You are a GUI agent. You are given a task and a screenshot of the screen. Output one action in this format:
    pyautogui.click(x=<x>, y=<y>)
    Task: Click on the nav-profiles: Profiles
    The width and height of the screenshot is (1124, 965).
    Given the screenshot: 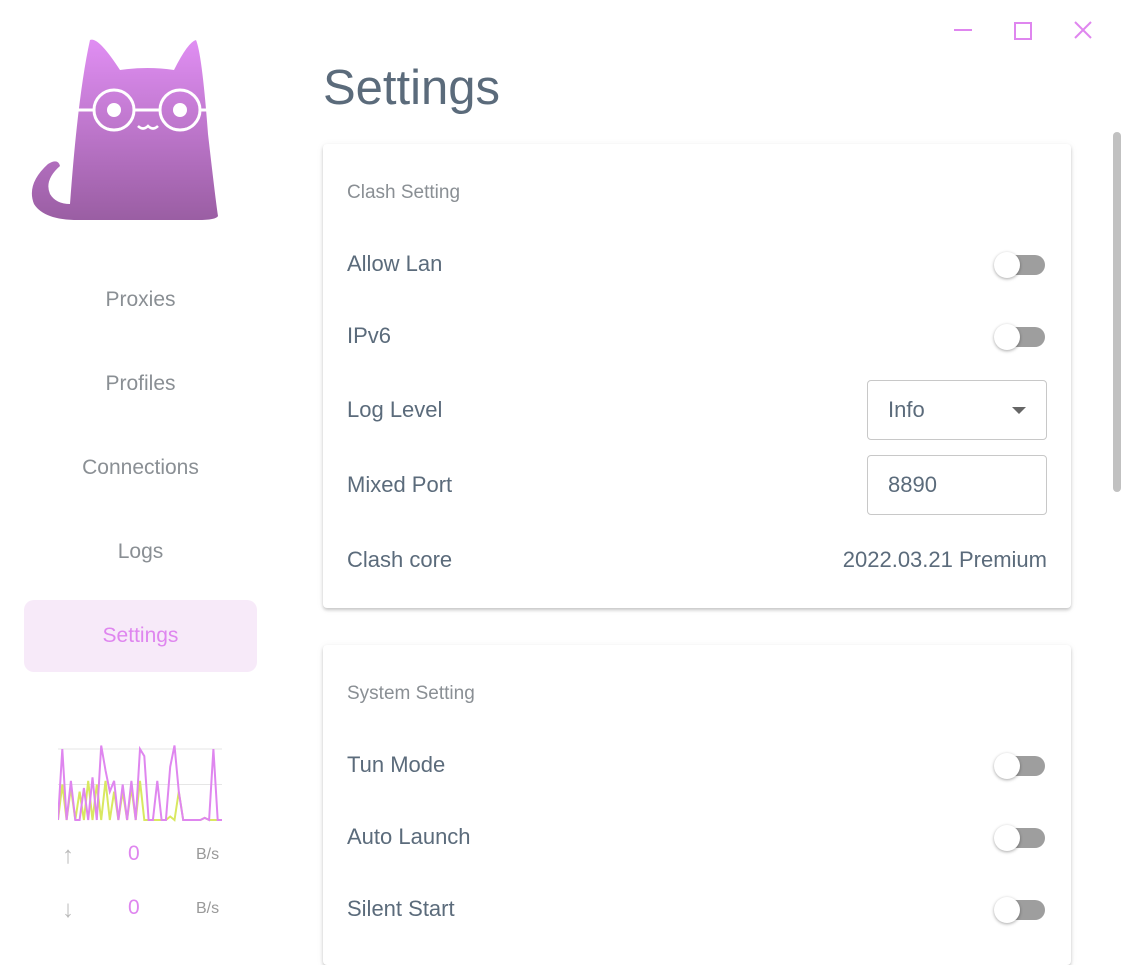 What is the action you would take?
    pyautogui.click(x=140, y=383)
    